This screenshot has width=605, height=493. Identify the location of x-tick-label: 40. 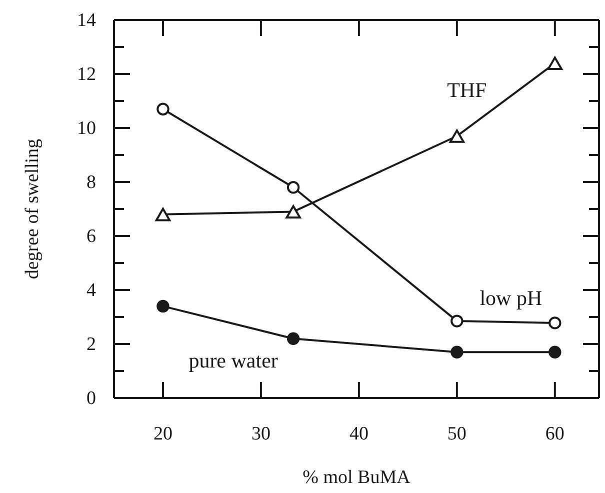
(358, 433).